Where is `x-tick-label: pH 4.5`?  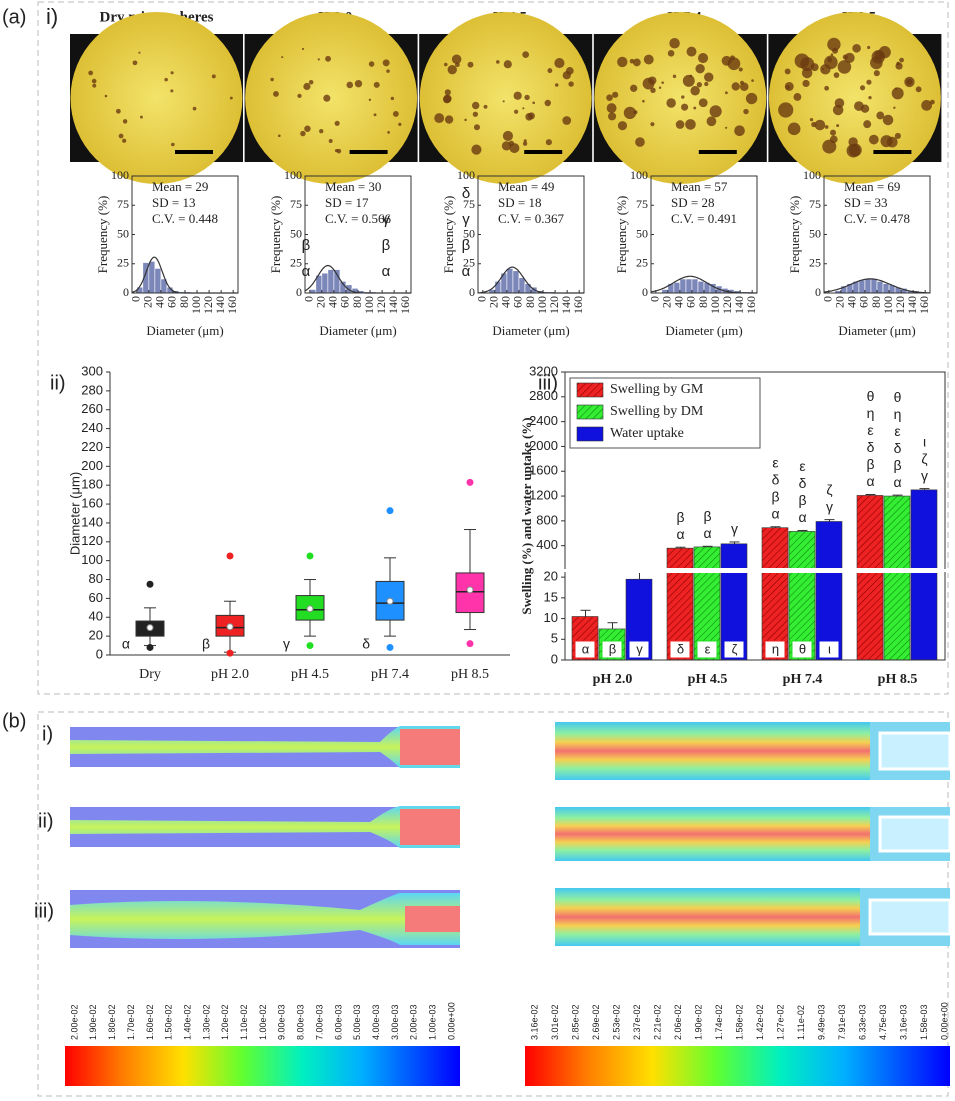
x-tick-label: pH 4.5 is located at coordinates (310, 674).